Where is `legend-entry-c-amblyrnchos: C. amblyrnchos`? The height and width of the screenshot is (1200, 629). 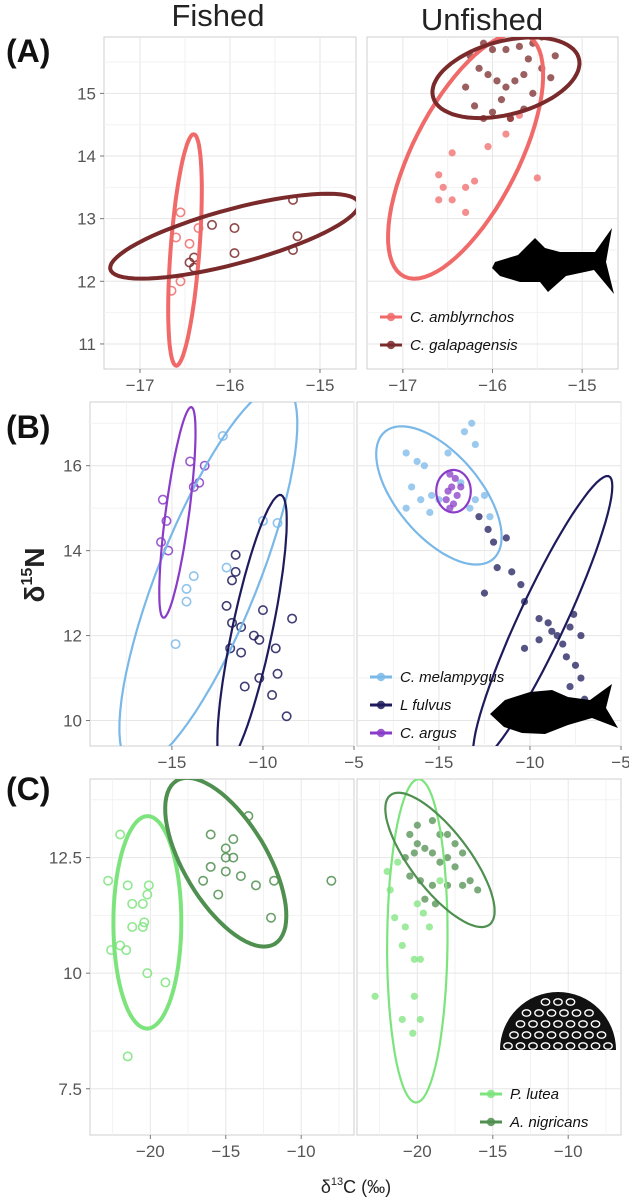
legend-entry-c-amblyrnchos: C. amblyrnchos is located at coordinates (447, 317).